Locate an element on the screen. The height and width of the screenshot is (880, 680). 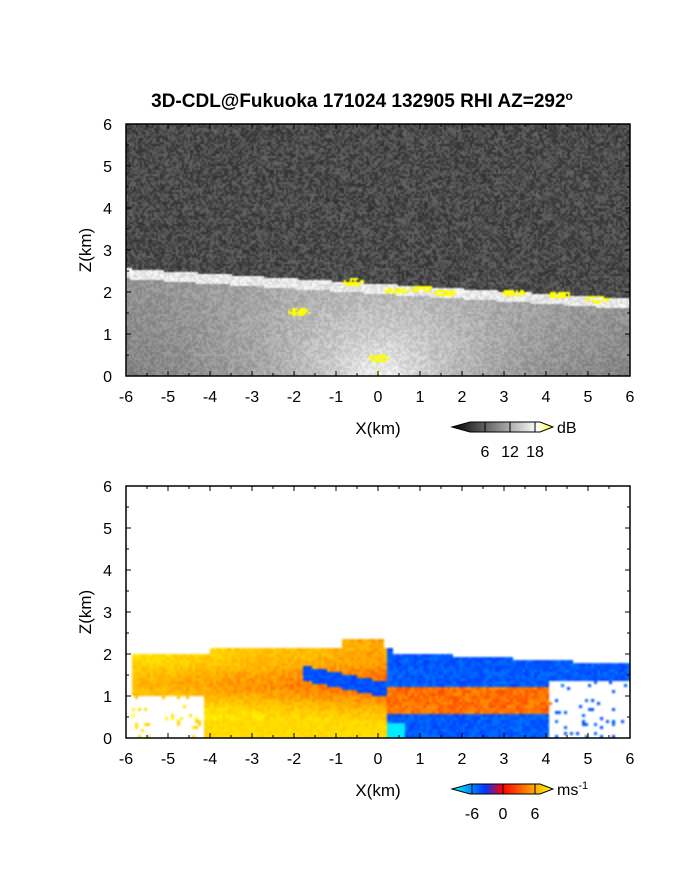
colorbar-tick-label: 0 is located at coordinates (503, 814).